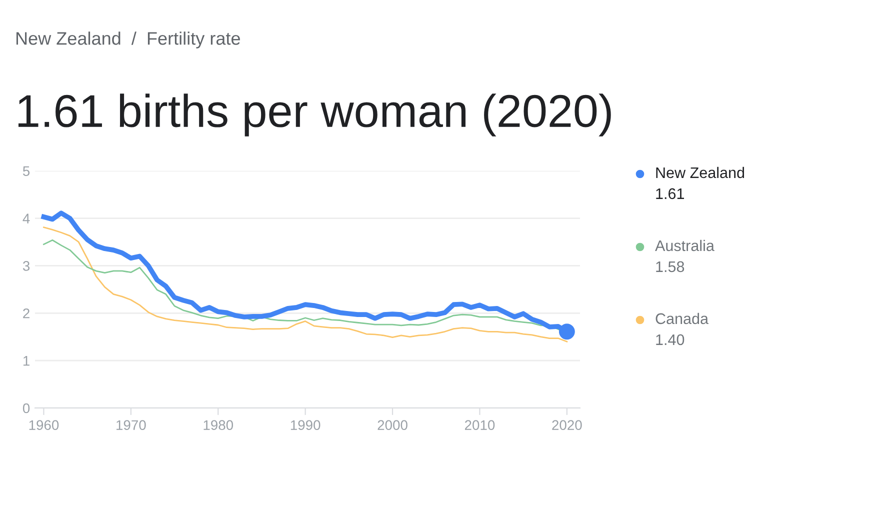 This screenshot has width=875, height=510. Describe the element at coordinates (670, 340) in the screenshot. I see `text: 1.40` at that location.